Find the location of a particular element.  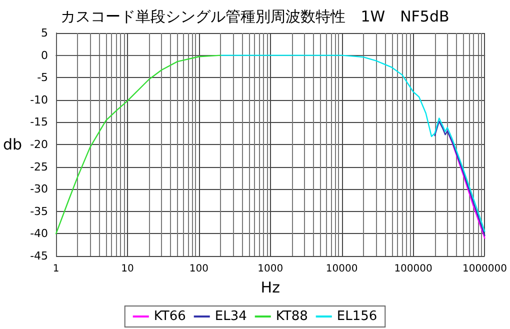

x-tick-label: 10 is located at coordinates (127, 269).